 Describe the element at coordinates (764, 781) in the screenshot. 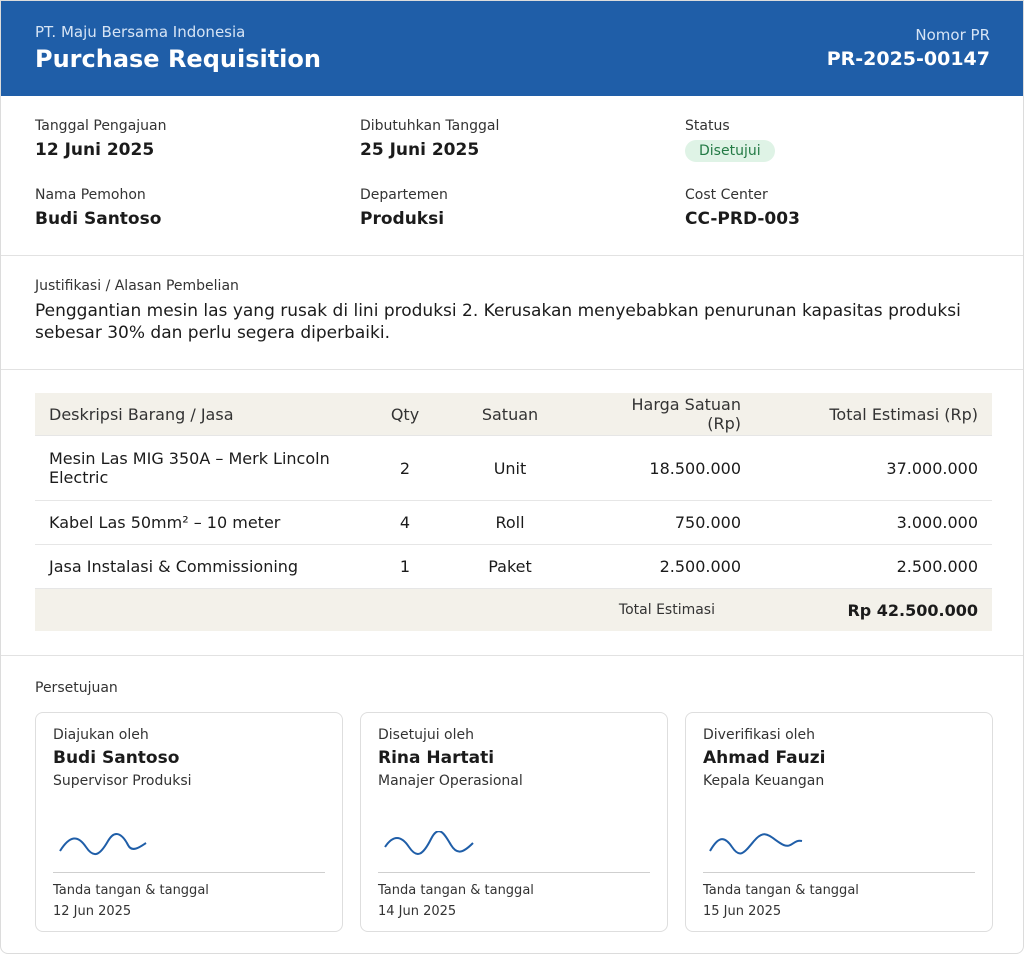

I see `approver-position: Kepala Keuangan` at that location.